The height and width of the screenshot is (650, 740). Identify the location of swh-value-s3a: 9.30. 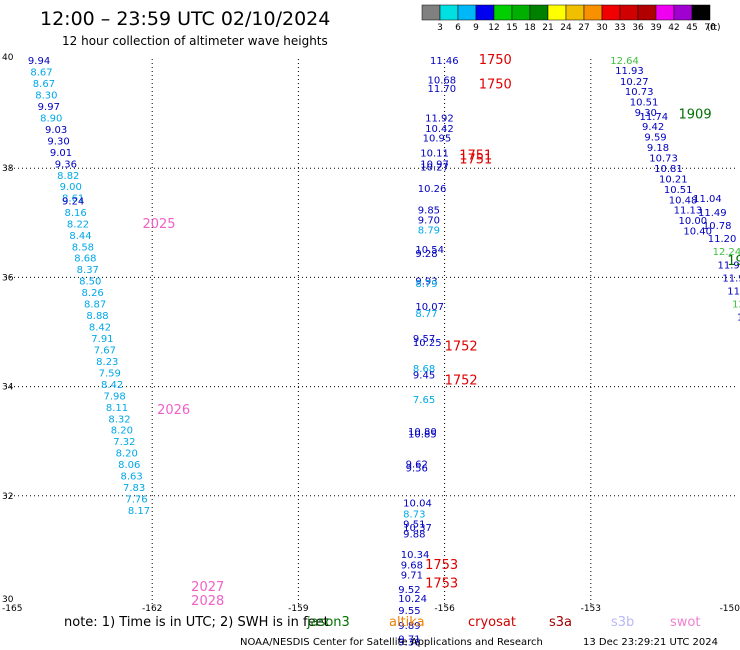
(646, 113).